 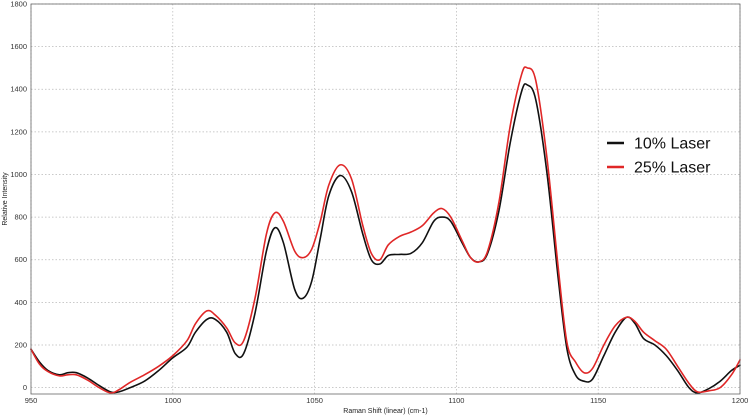 What do you see at coordinates (20, 302) in the screenshot?
I see `y-tick-label: 400` at bounding box center [20, 302].